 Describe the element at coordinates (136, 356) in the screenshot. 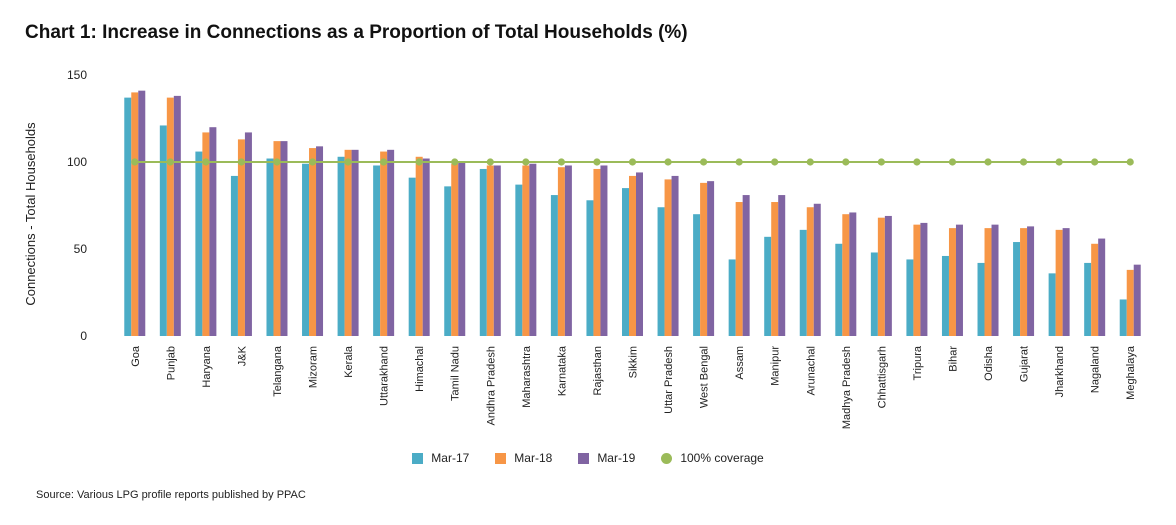

I see `x-tick-label: Goa` at that location.